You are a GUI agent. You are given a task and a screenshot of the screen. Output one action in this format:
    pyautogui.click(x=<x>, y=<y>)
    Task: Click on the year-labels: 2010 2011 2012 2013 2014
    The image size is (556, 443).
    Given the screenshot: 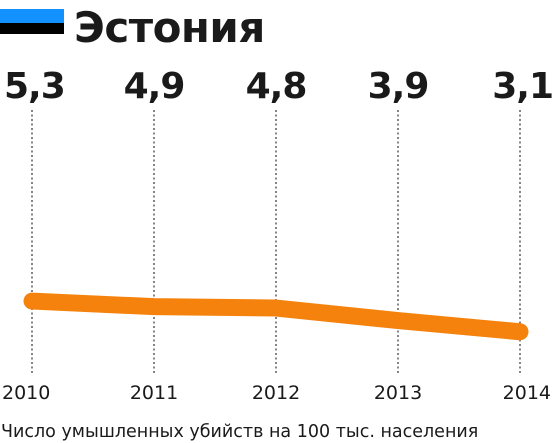 What is the action you would take?
    pyautogui.click(x=276, y=393)
    